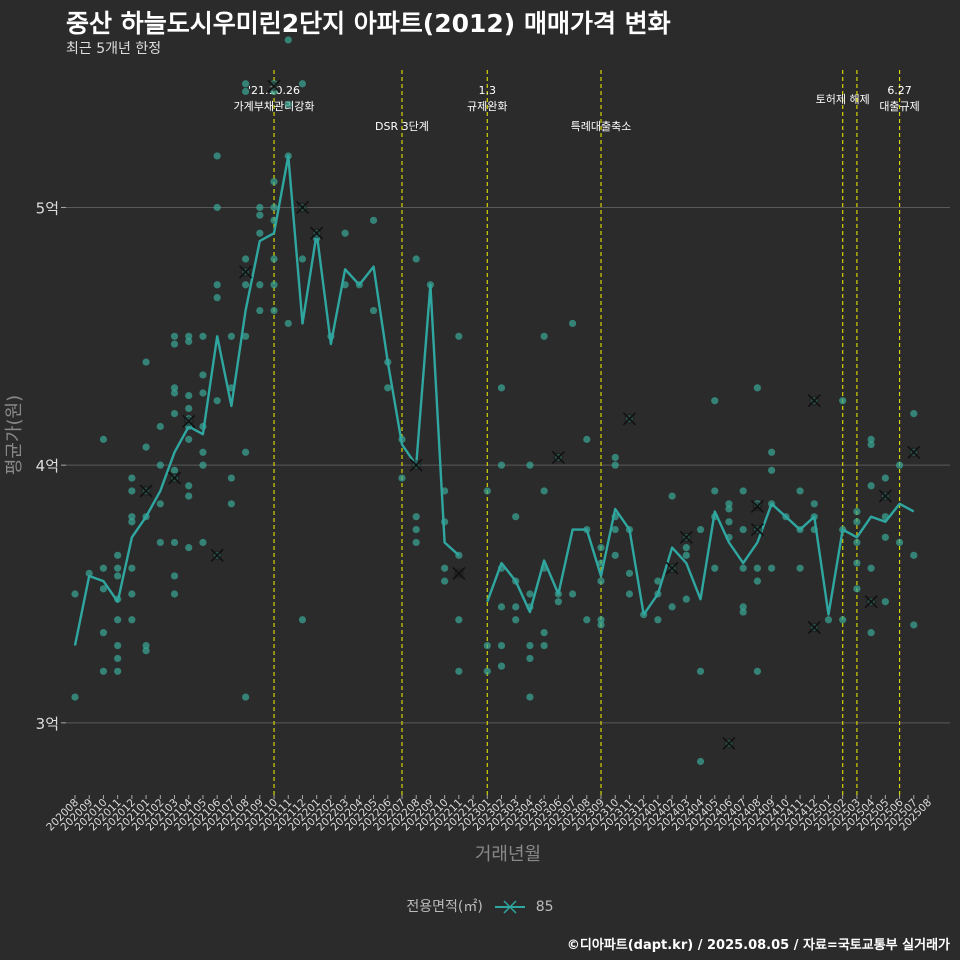 The width and height of the screenshot is (960, 960). Describe the element at coordinates (114, 49) in the screenshot. I see `chart-subtitle: 최근 5개년 한정` at that location.